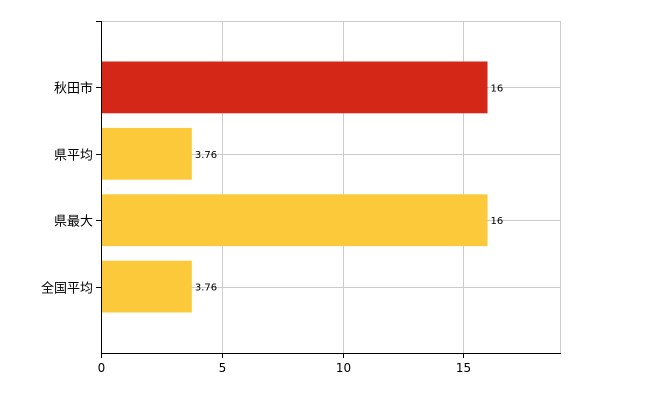 This screenshot has height=405, width=650. I want to click on x-tick-label: 0, so click(102, 368).